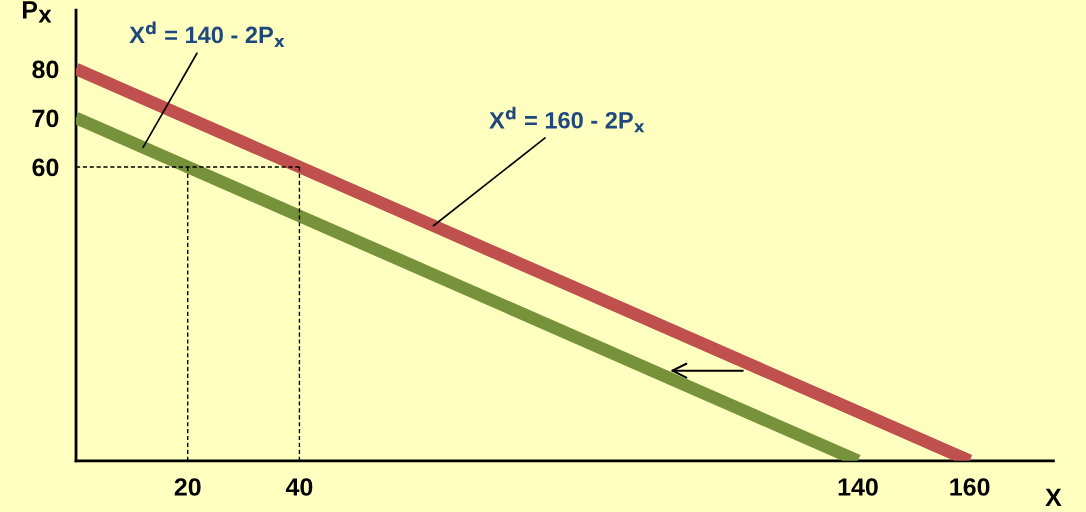  Describe the element at coordinates (1053, 497) in the screenshot. I see `x-axis-title: X` at that location.